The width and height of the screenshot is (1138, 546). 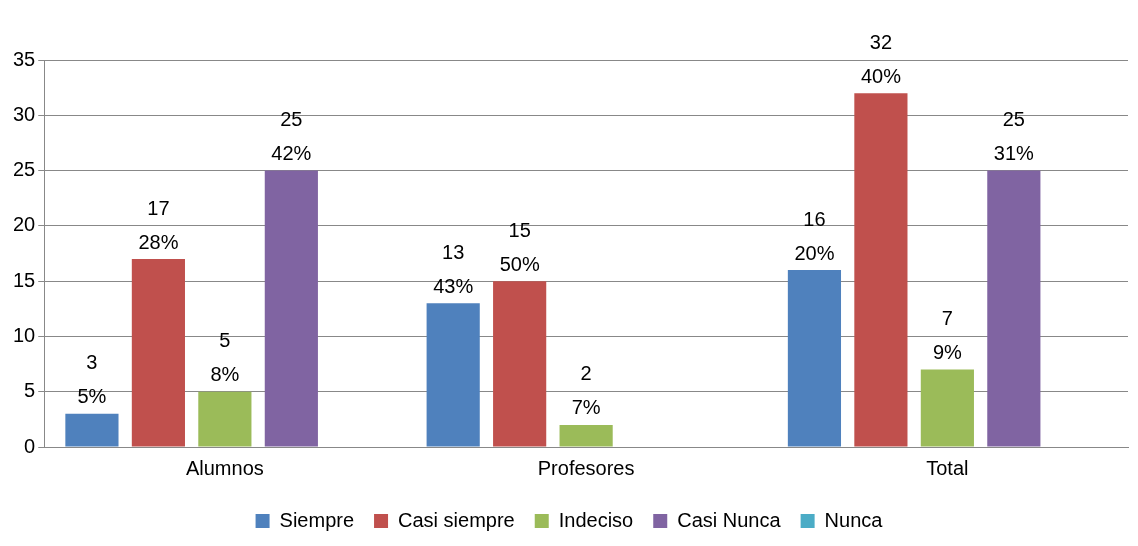 I want to click on data-label: 16 20%, so click(x=814, y=235).